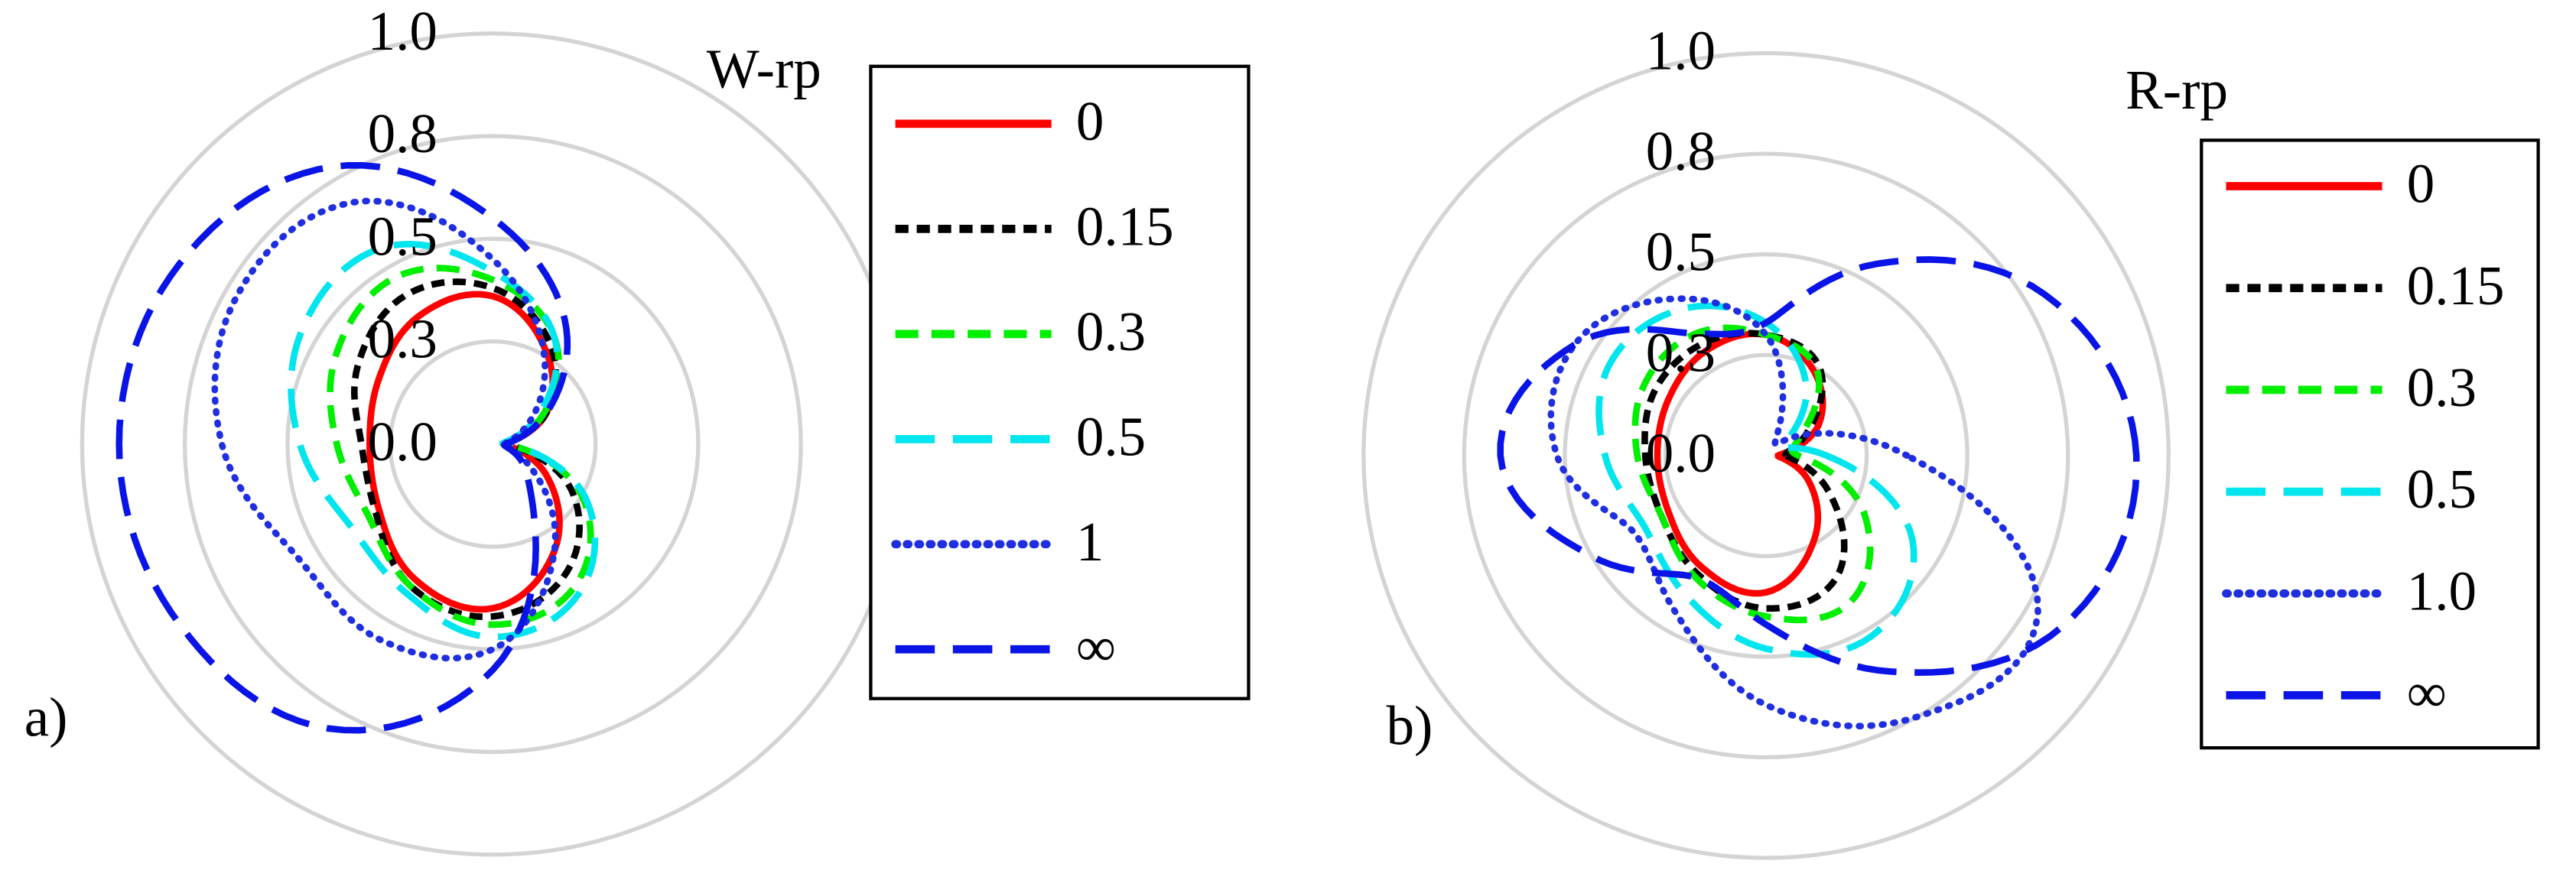 This screenshot has width=2576, height=893. Describe the element at coordinates (1090, 542) in the screenshot. I see `legend-label: 1` at that location.